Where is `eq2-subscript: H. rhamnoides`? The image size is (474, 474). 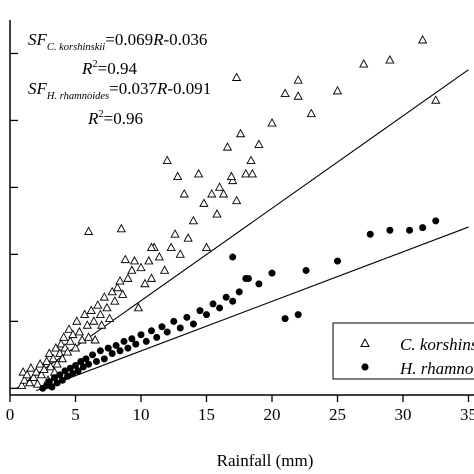
eq2-subscript: H. rhamnoides is located at coordinates (77, 96).